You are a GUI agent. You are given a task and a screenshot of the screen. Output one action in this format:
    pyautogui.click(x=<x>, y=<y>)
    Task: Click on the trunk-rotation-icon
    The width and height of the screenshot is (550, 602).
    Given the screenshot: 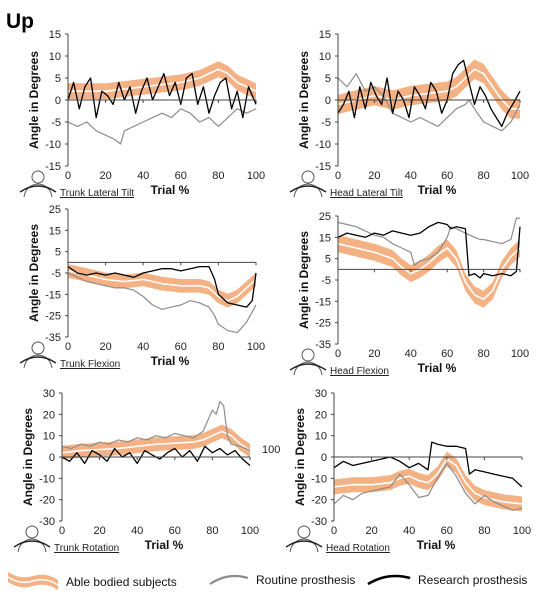 What is the action you would take?
    pyautogui.click(x=32, y=539)
    